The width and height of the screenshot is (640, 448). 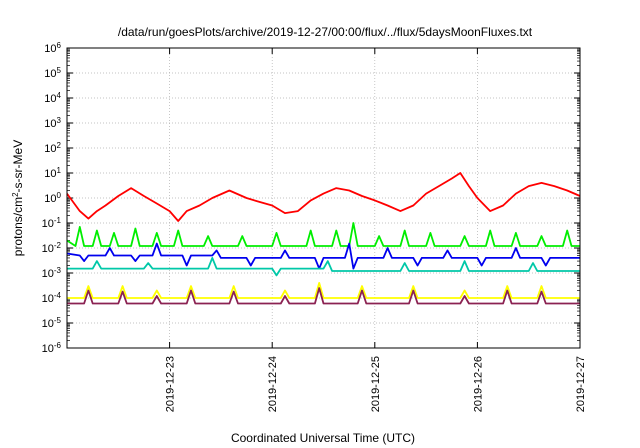 I want to click on y-tick-exponent: -2, so click(x=58, y=245).